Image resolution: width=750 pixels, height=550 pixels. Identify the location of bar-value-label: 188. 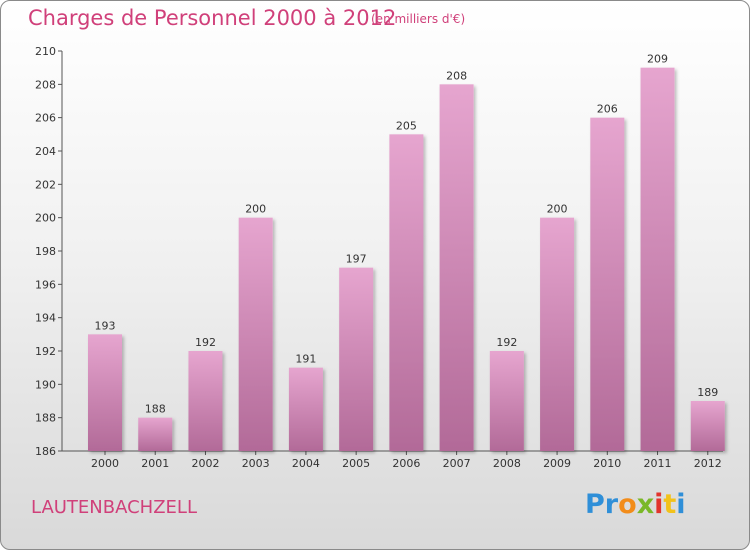
(155, 409).